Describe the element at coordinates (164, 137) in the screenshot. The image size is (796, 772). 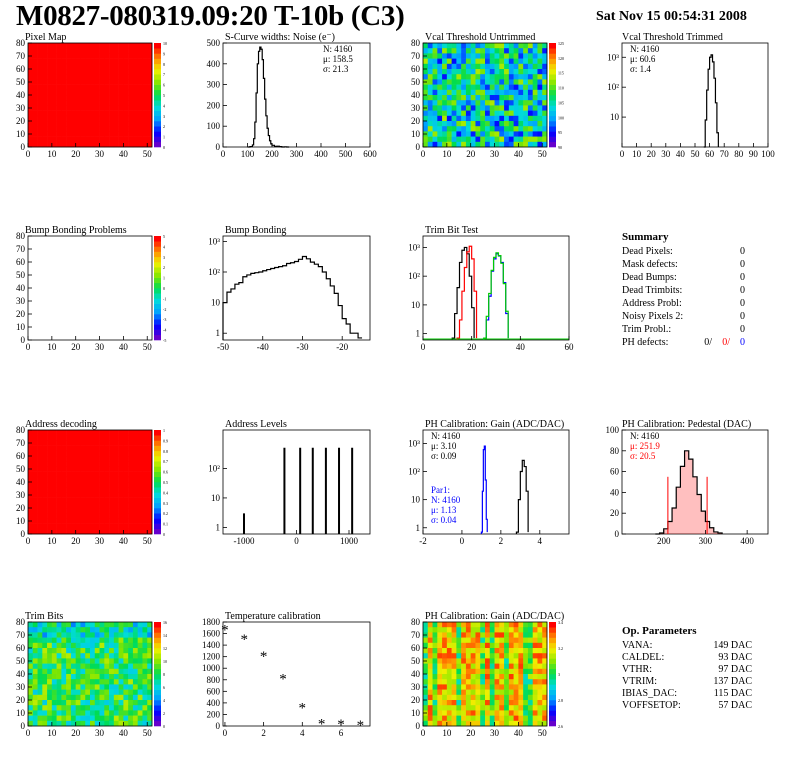
I see `colorbar-label: 1` at that location.